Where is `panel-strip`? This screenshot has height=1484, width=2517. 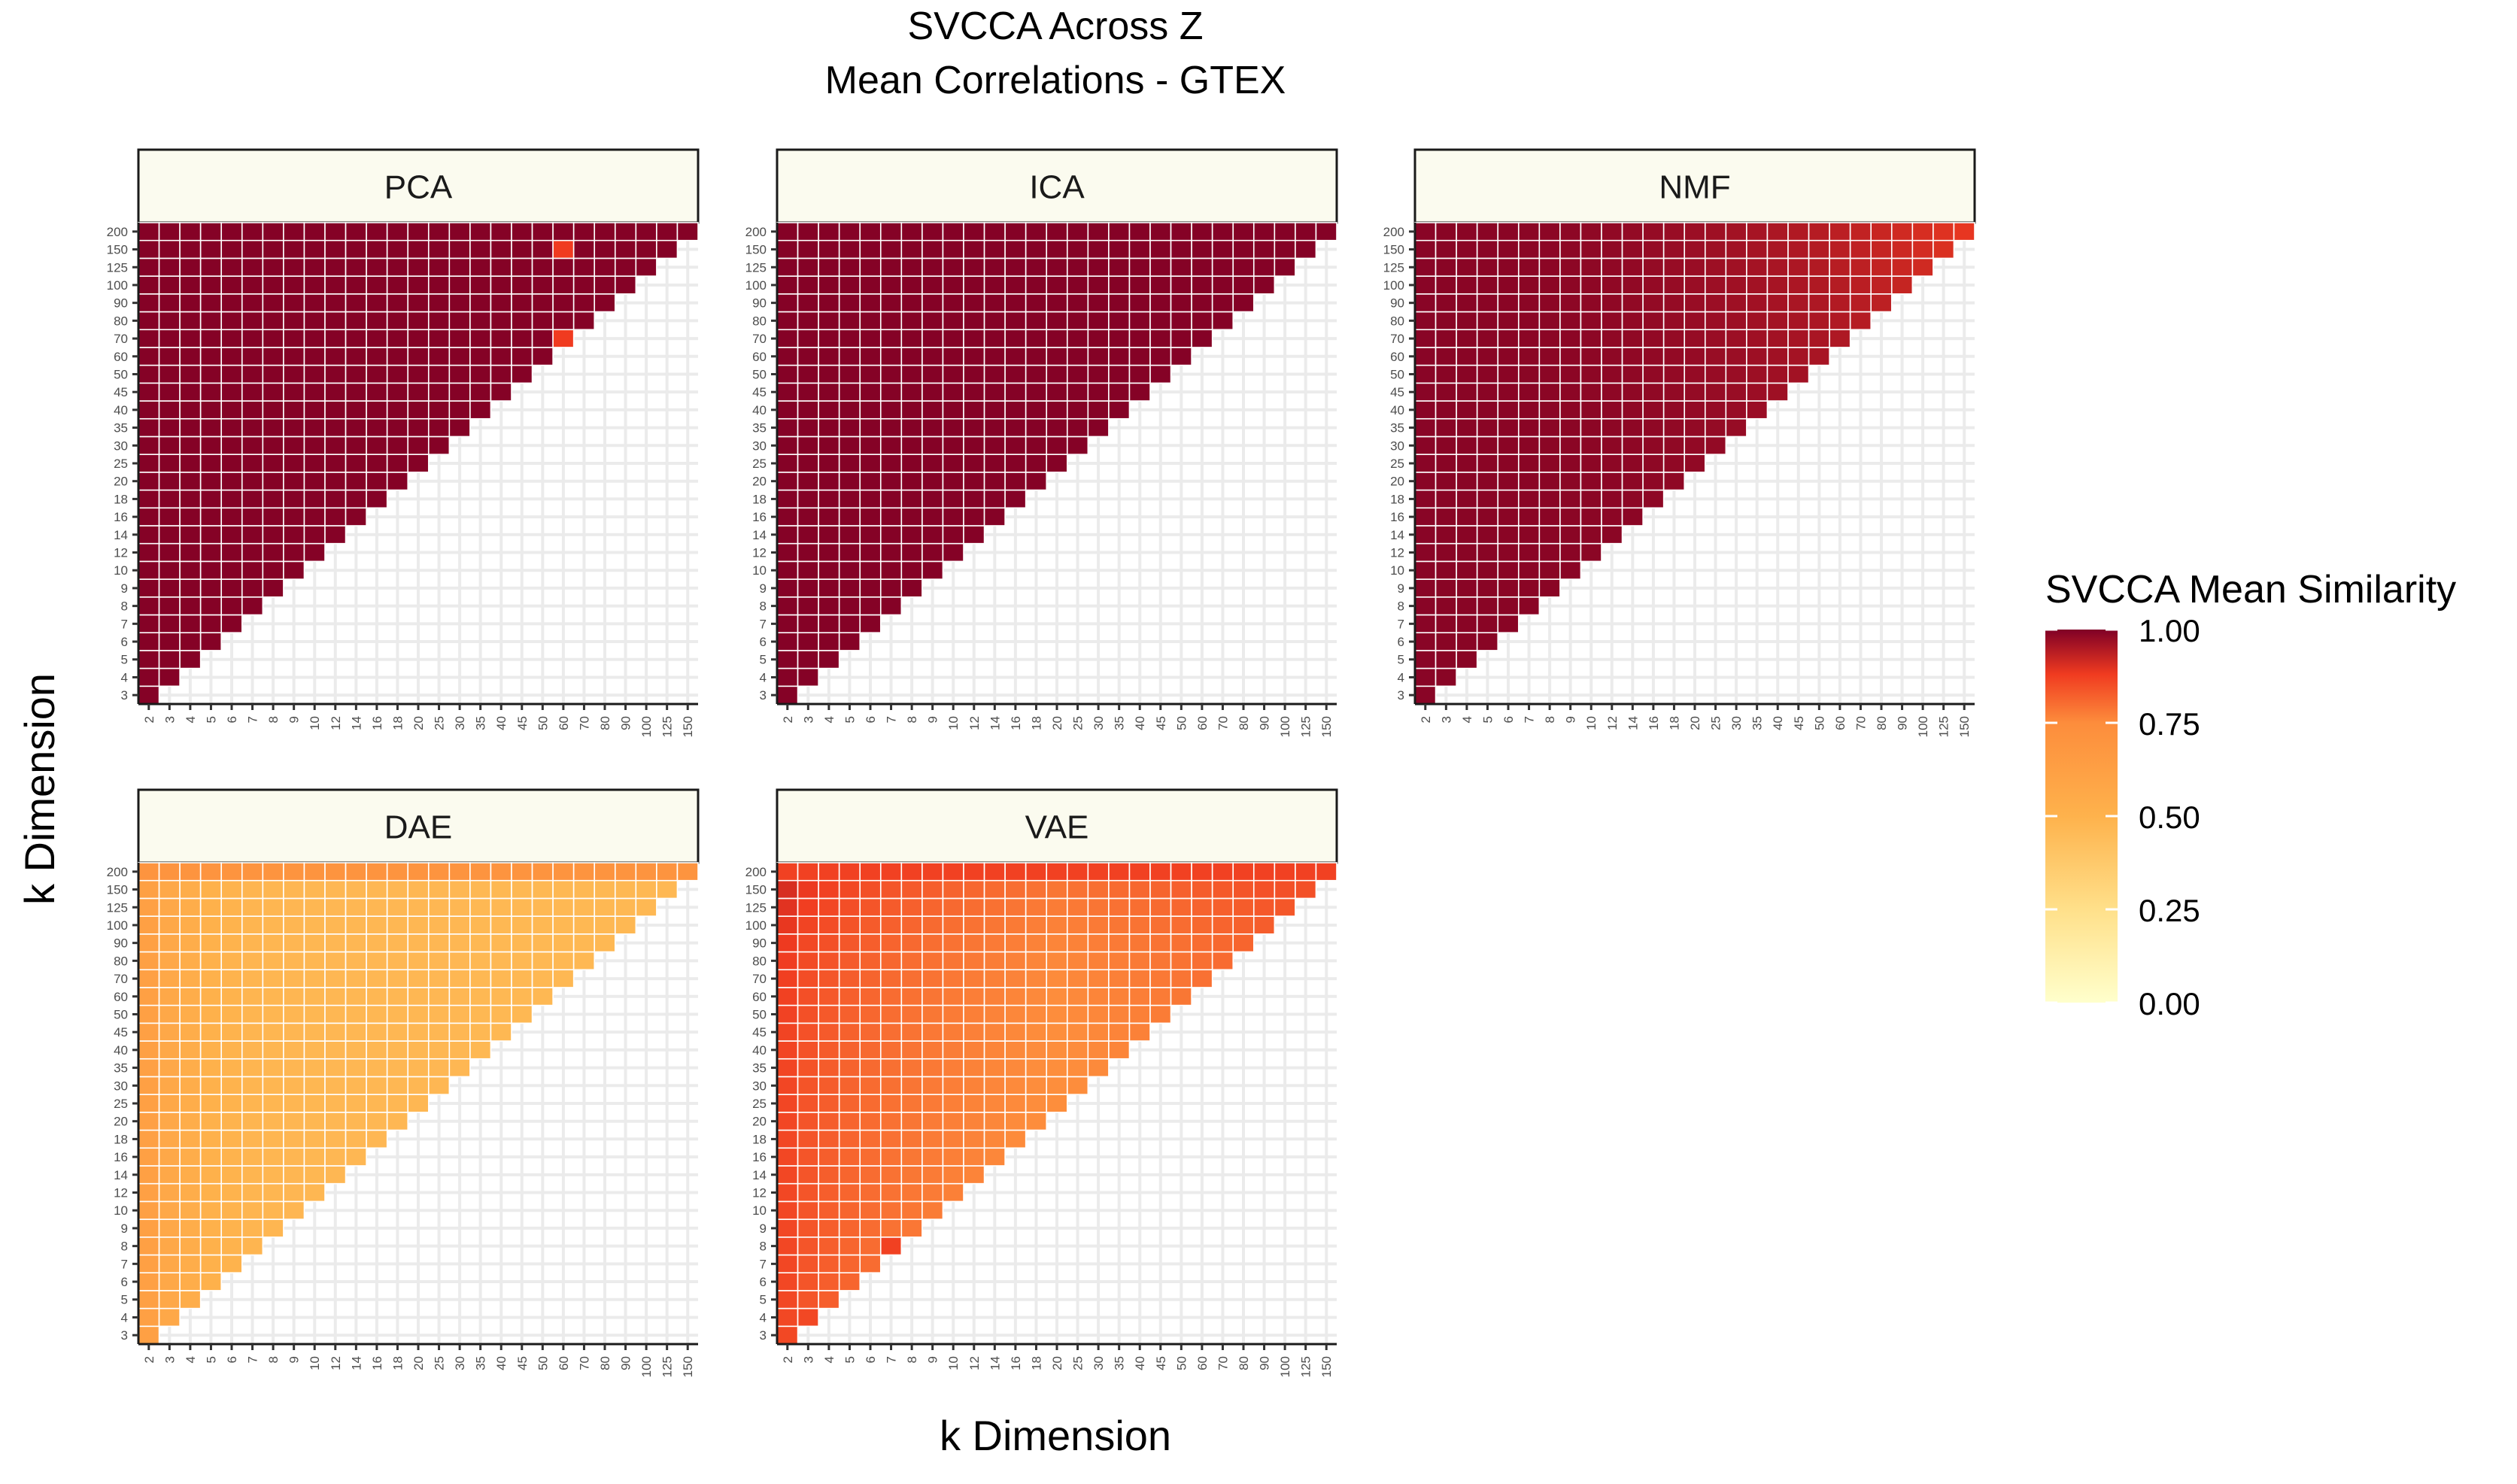
panel-strip is located at coordinates (1057, 826).